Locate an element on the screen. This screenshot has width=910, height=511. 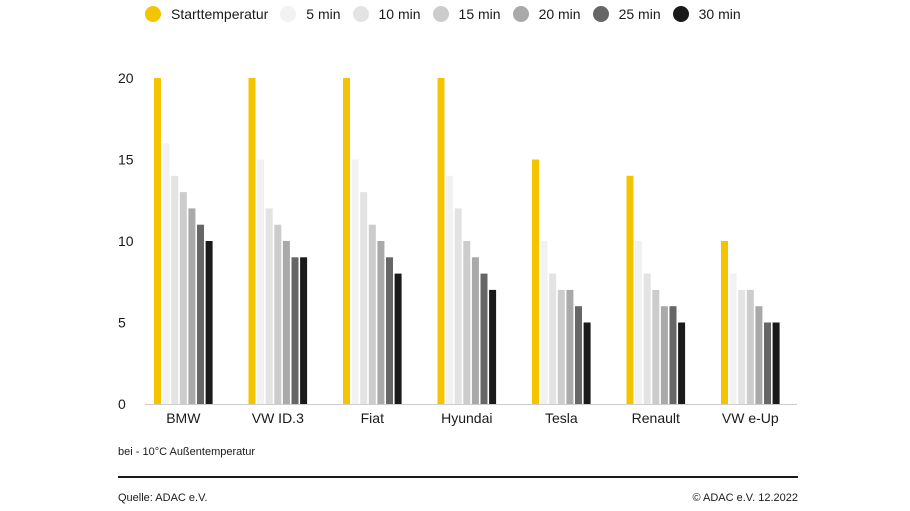
legend-item: 10 min is located at coordinates (386, 14).